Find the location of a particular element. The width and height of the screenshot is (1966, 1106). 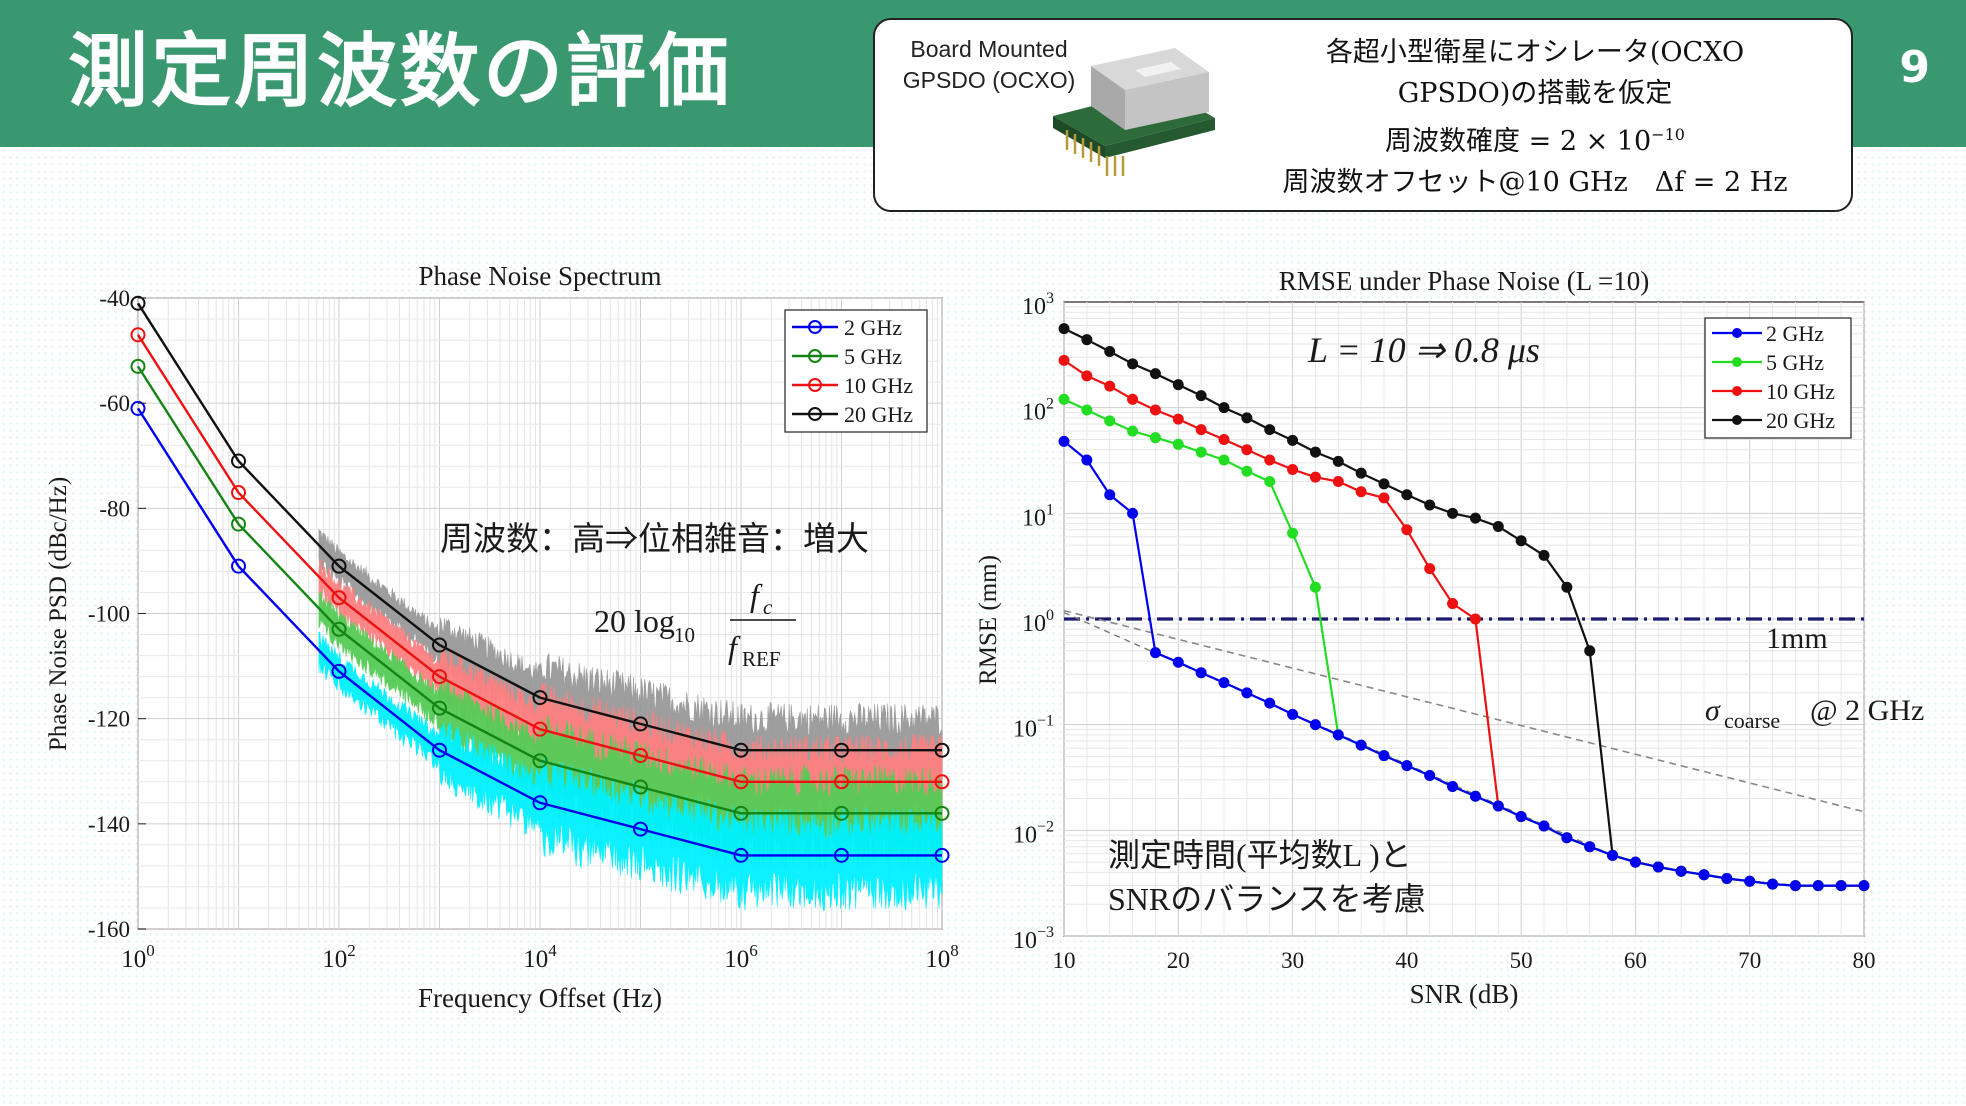

left-y-tick-label: -60 is located at coordinates (114, 403).